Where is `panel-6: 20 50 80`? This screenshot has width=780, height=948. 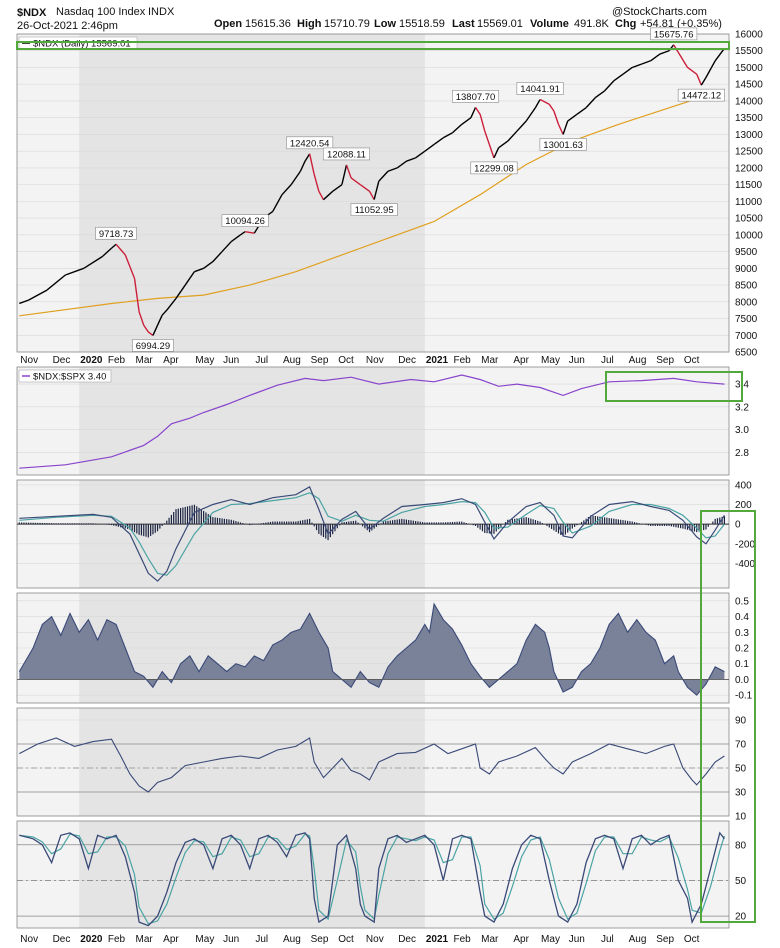
panel-6: 20 50 80 is located at coordinates (381, 874).